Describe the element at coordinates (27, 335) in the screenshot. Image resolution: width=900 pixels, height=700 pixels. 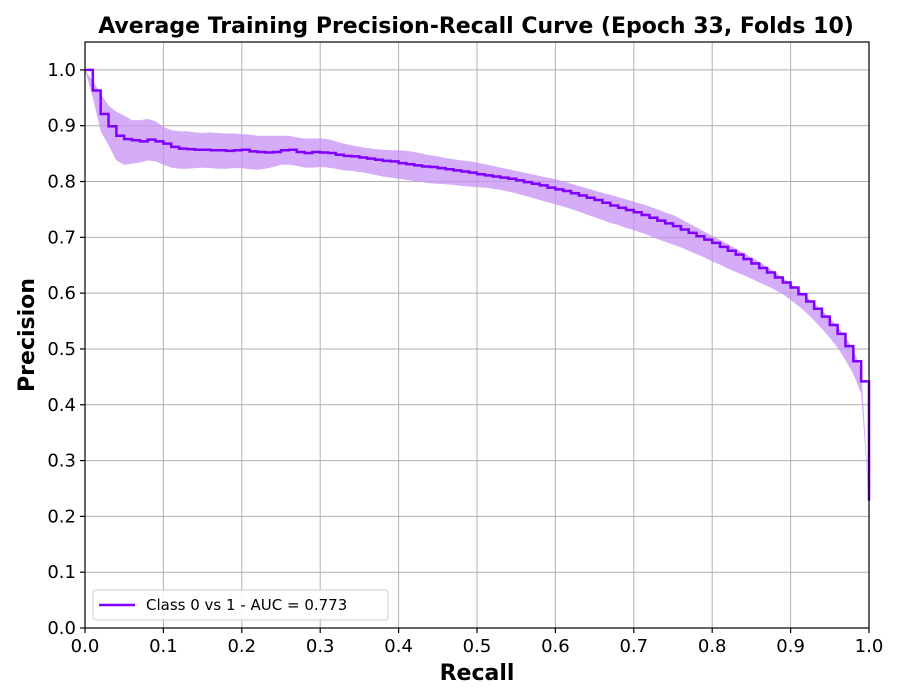
I see `y-axis-label: Precision` at that location.